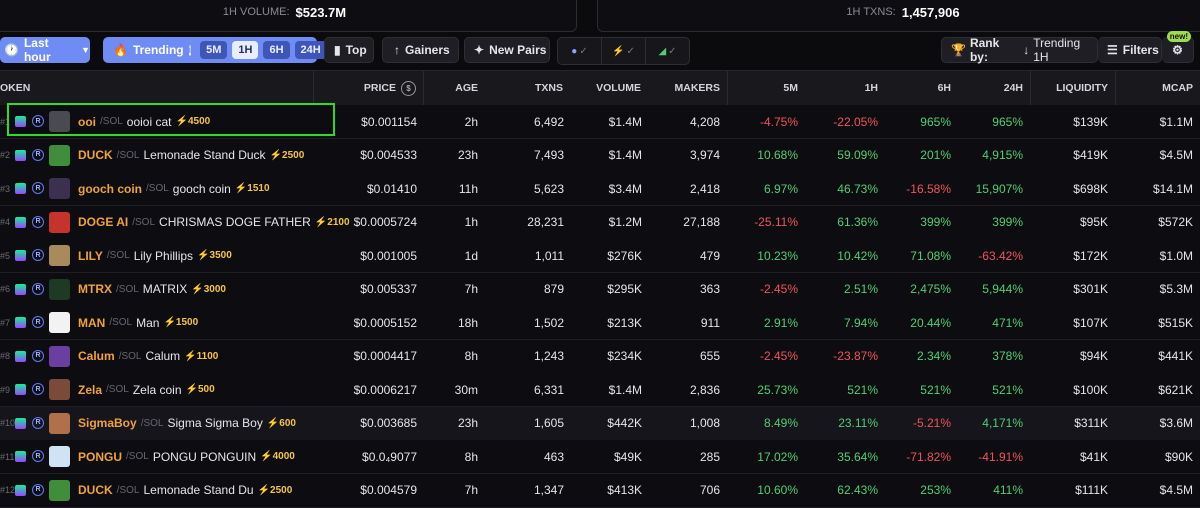 Image resolution: width=1200 pixels, height=508 pixels. What do you see at coordinates (148, 356) in the screenshot?
I see `token-cell: Calum/SOL Calum ⚡1100` at bounding box center [148, 356].